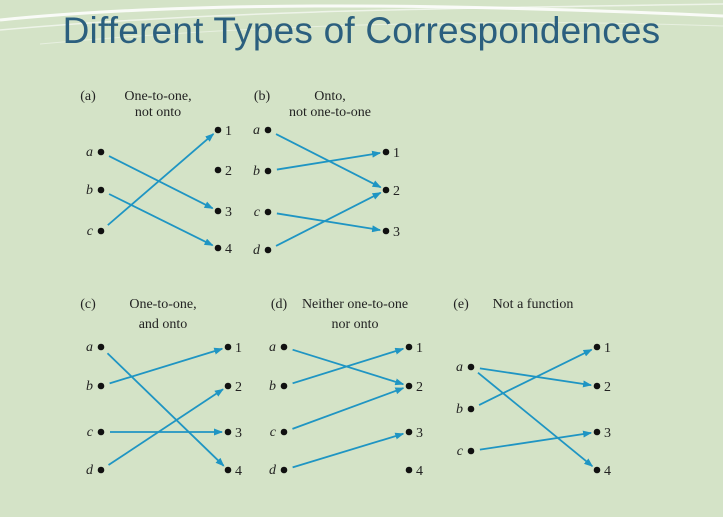 The width and height of the screenshot is (723, 517). I want to click on panel-tag: (d), so click(279, 304).